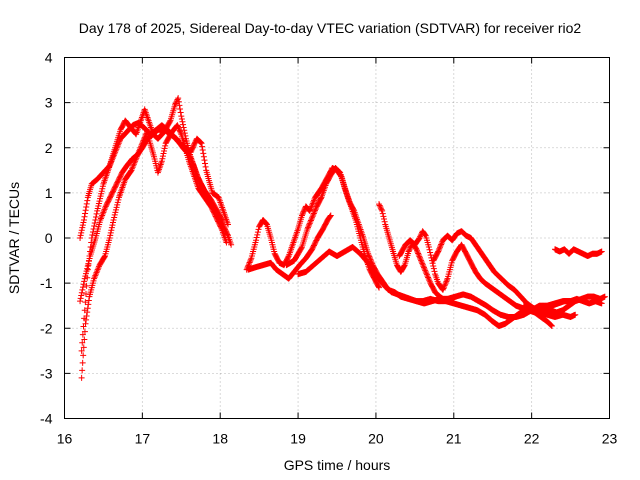 The image size is (640, 480). What do you see at coordinates (46, 238) in the screenshot?
I see `y-tick-labels: -4 -3 -2 -1 0 1 2 3 4` at bounding box center [46, 238].